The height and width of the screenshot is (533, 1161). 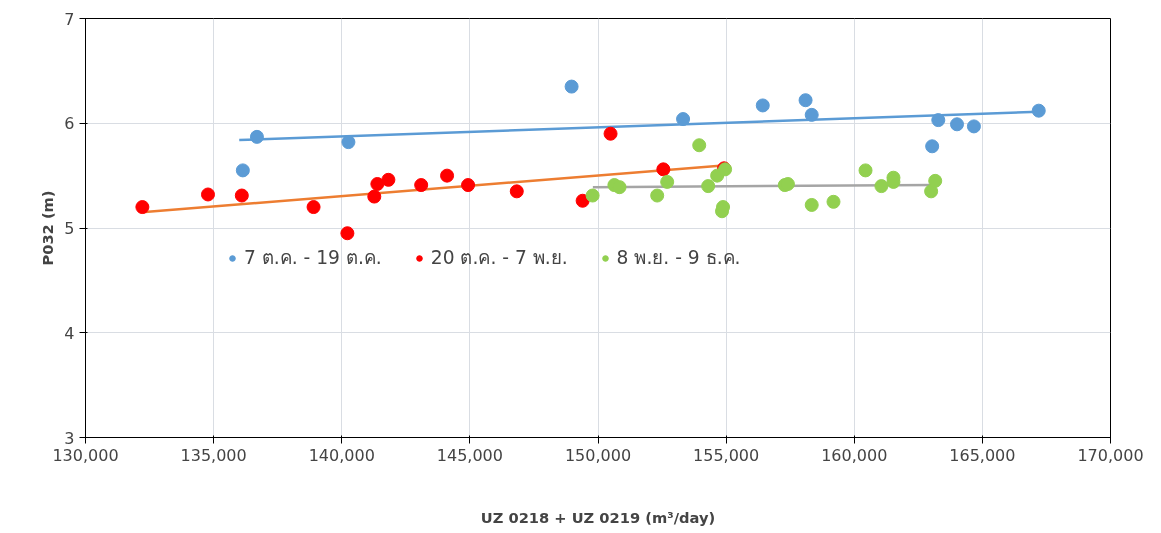 What do you see at coordinates (982, 455) in the screenshot?
I see `x-tick-label: 165,000` at bounding box center [982, 455].